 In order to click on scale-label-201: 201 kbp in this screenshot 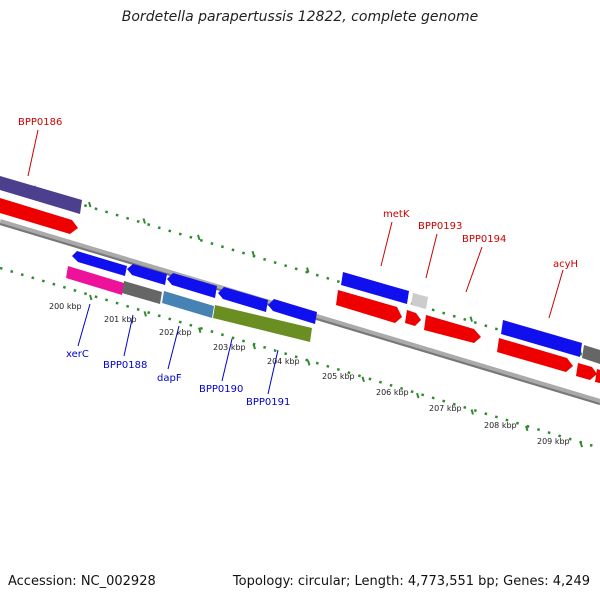, I will do `click(120, 319)`.